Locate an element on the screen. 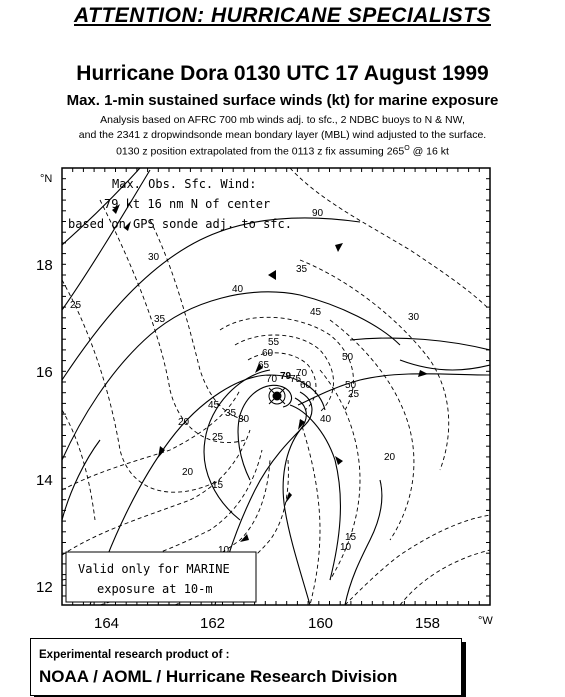  lon-unit: °W is located at coordinates (485, 621).